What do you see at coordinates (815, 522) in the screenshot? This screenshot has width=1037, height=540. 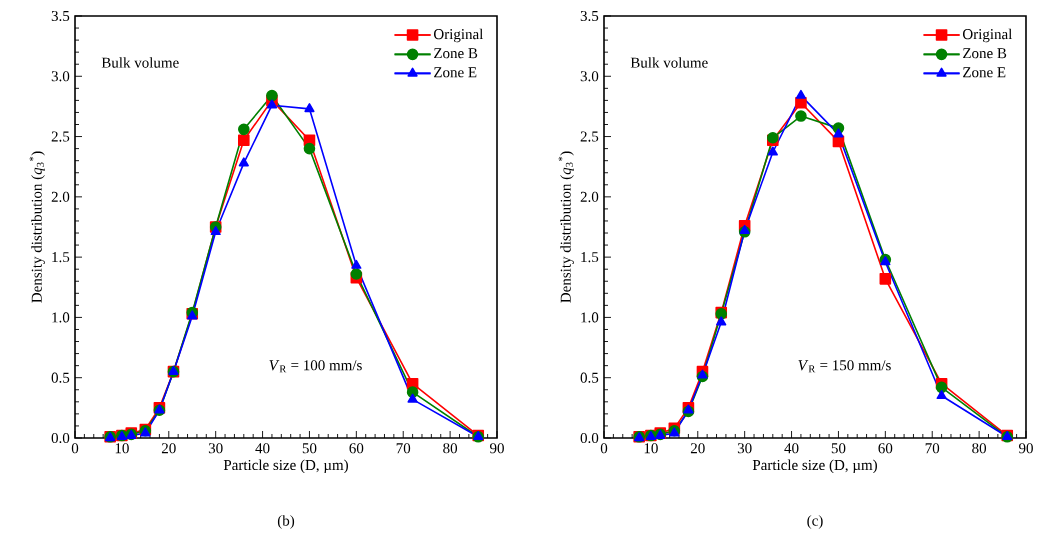 I see `text: (c)` at bounding box center [815, 522].